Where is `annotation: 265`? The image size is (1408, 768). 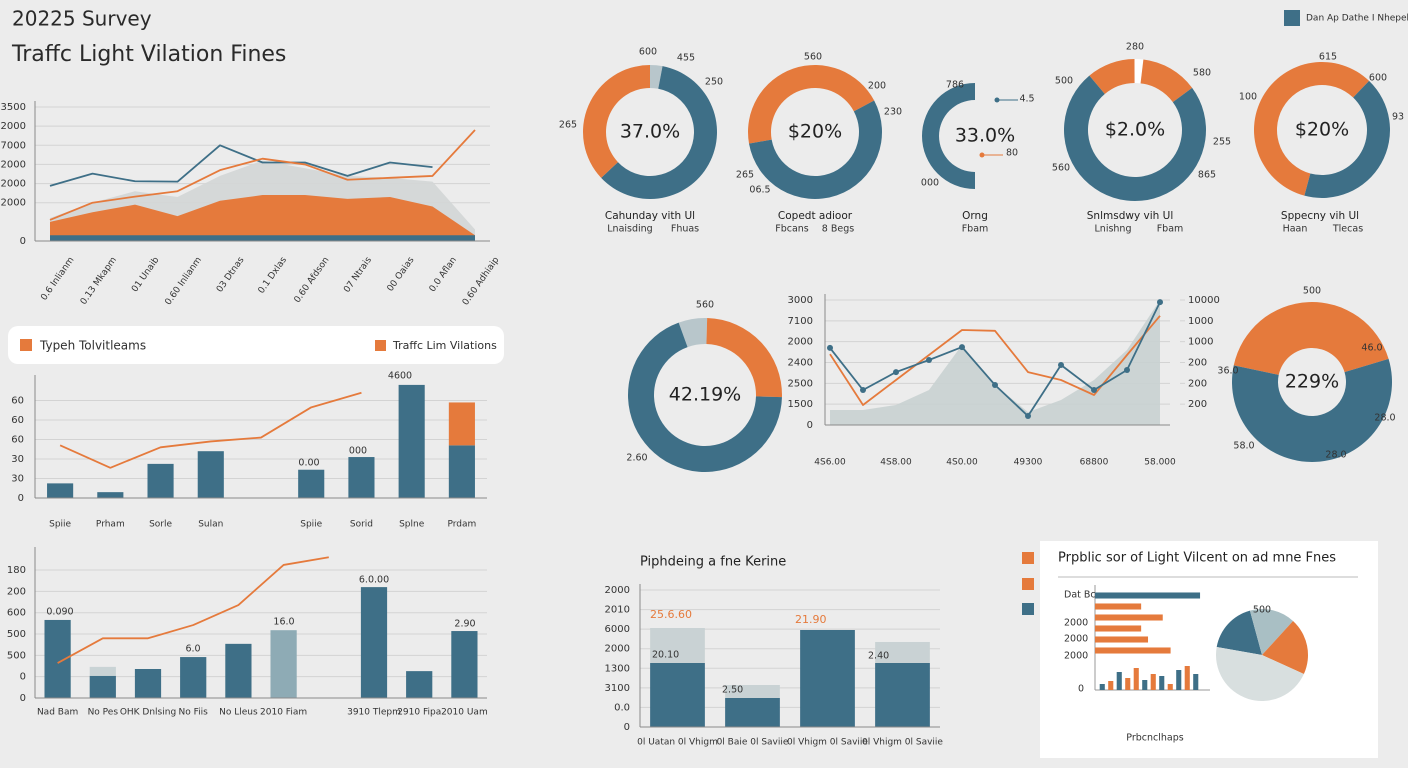 annotation: 265 is located at coordinates (568, 125).